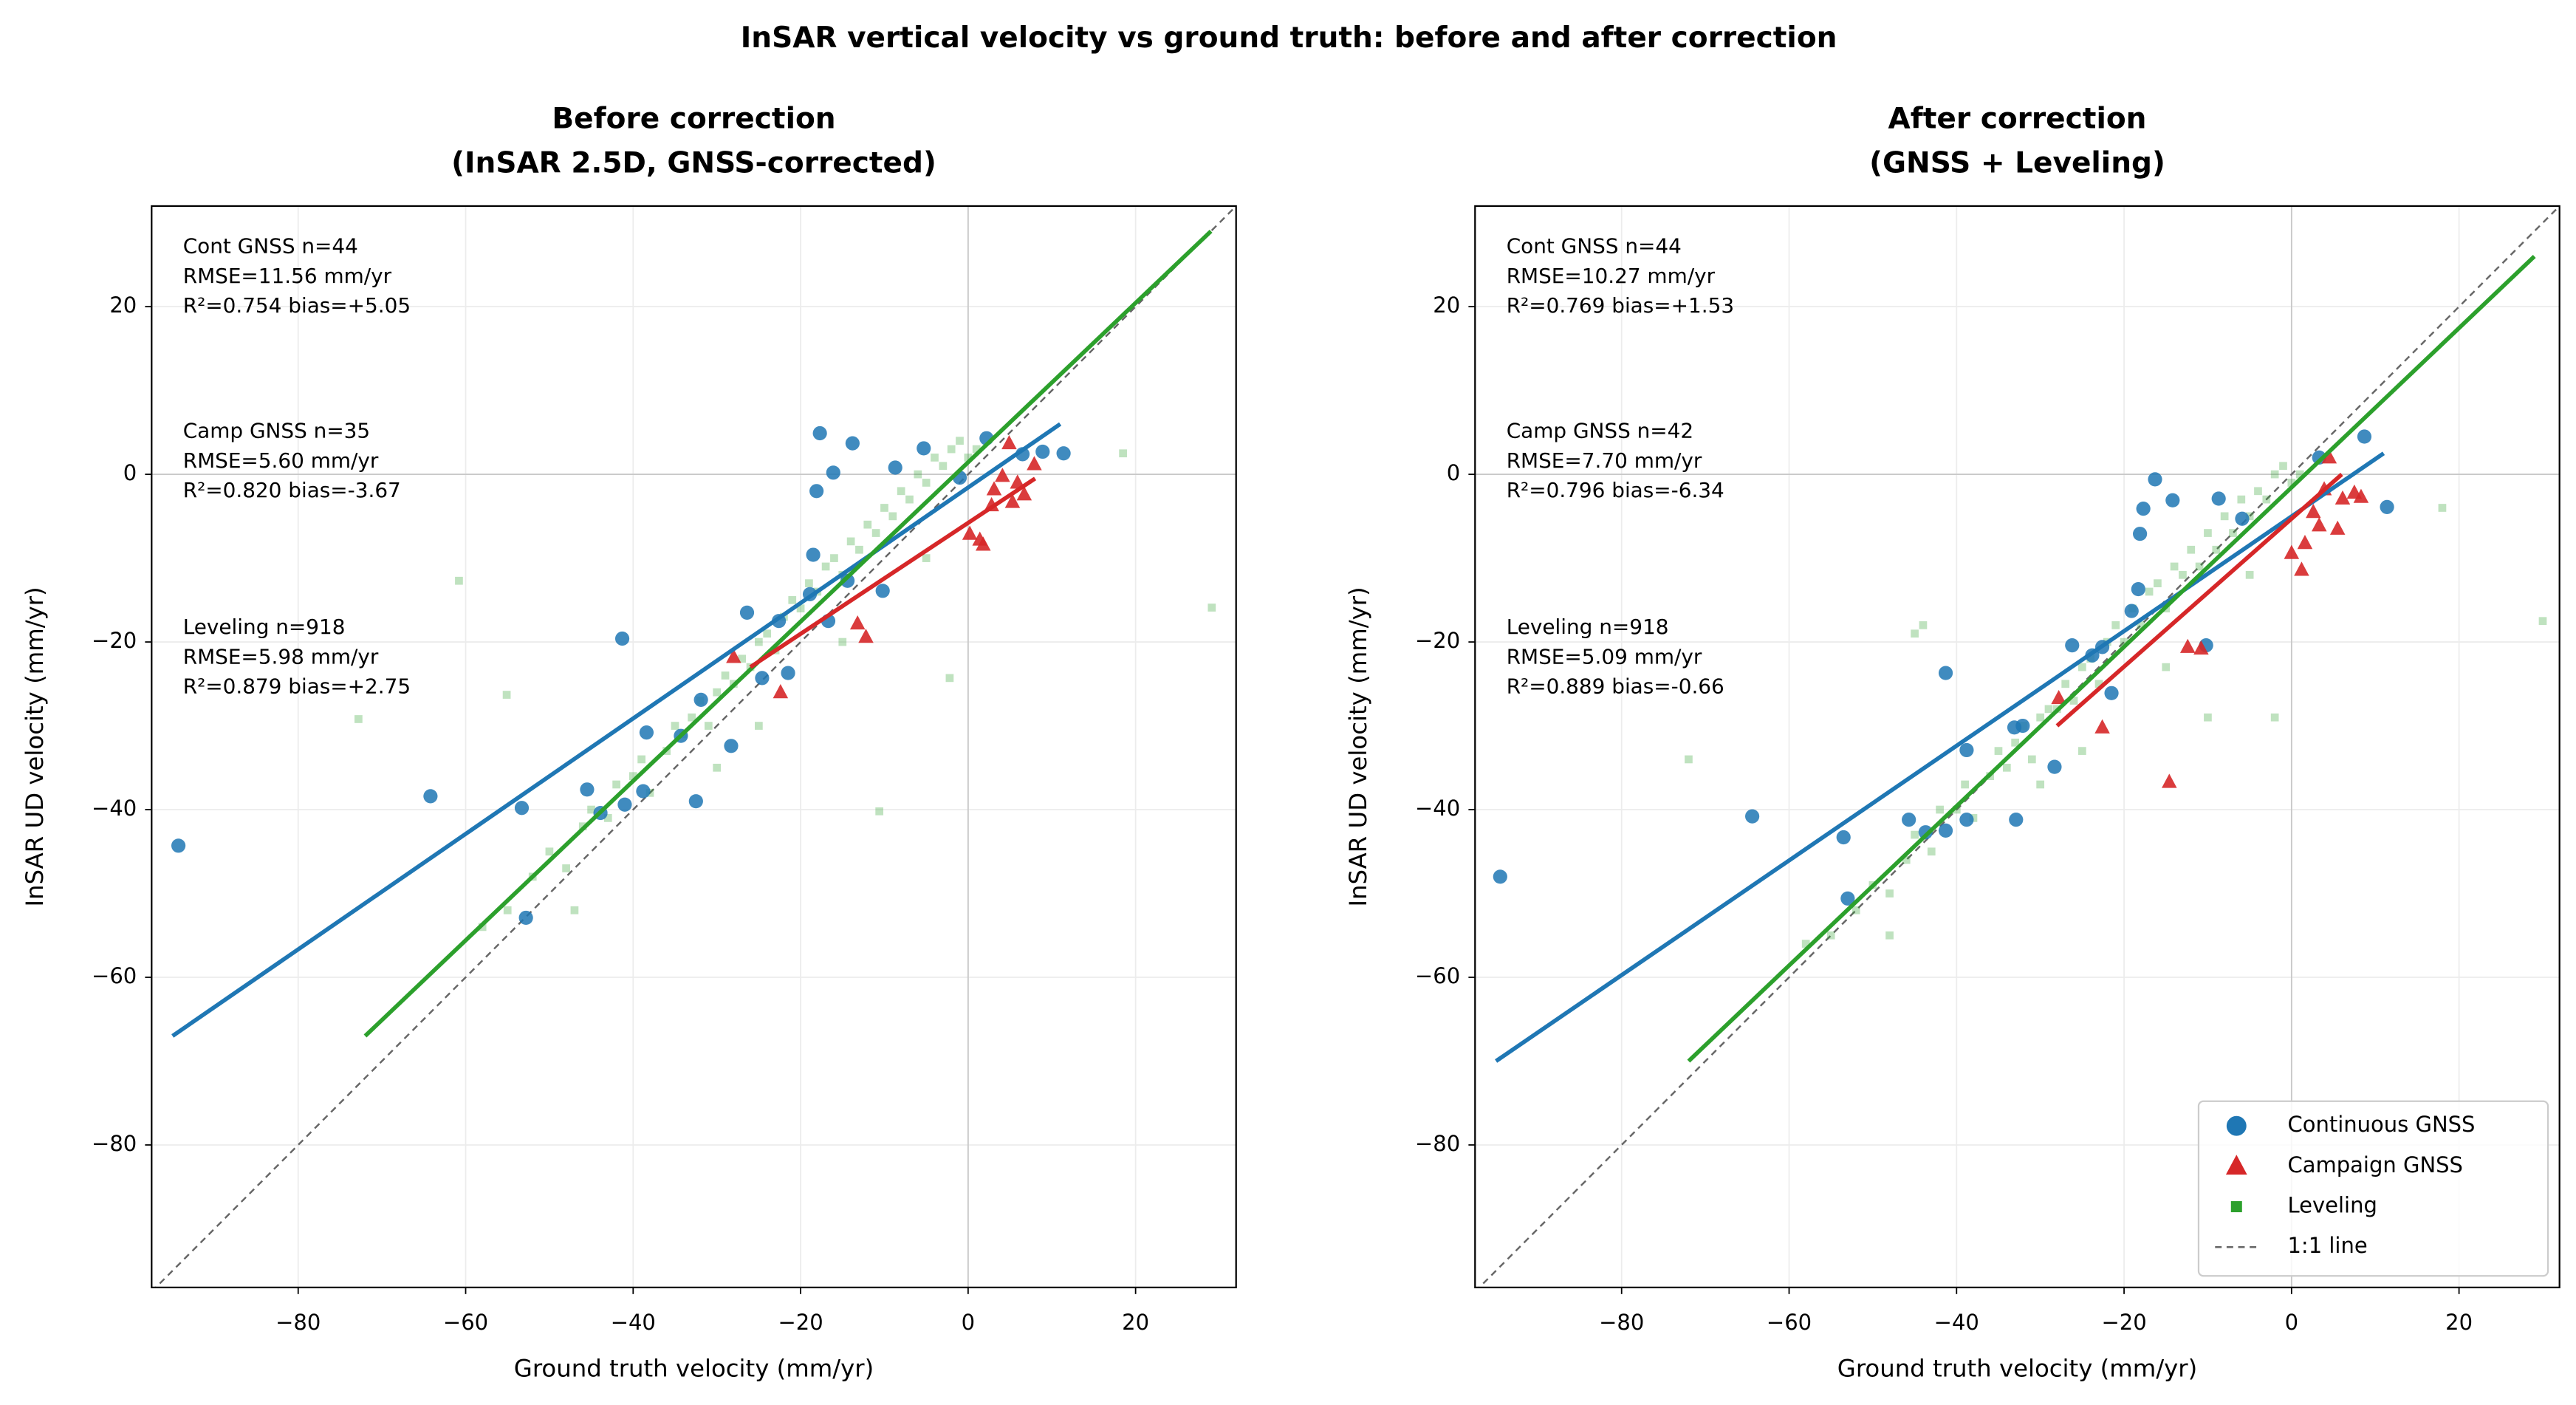  I want to click on subplot-title: (GNSS + Leveling), so click(2017, 163).